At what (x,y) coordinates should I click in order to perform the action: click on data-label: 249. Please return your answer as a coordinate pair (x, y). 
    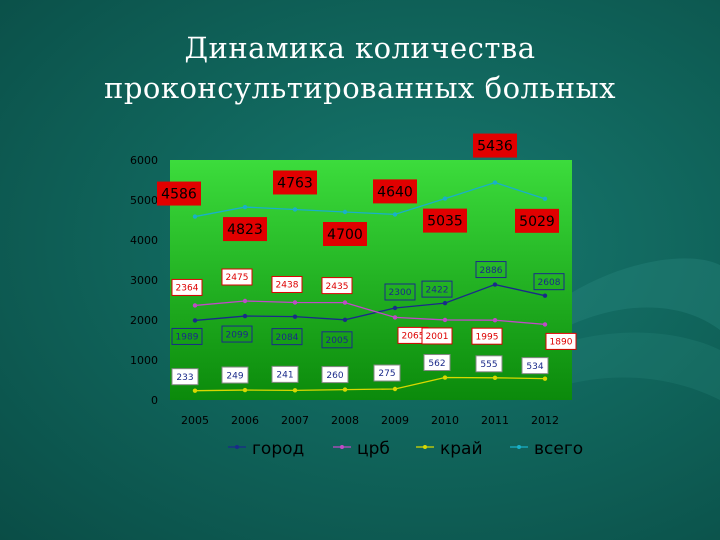
    Looking at the image, I should click on (234, 376).